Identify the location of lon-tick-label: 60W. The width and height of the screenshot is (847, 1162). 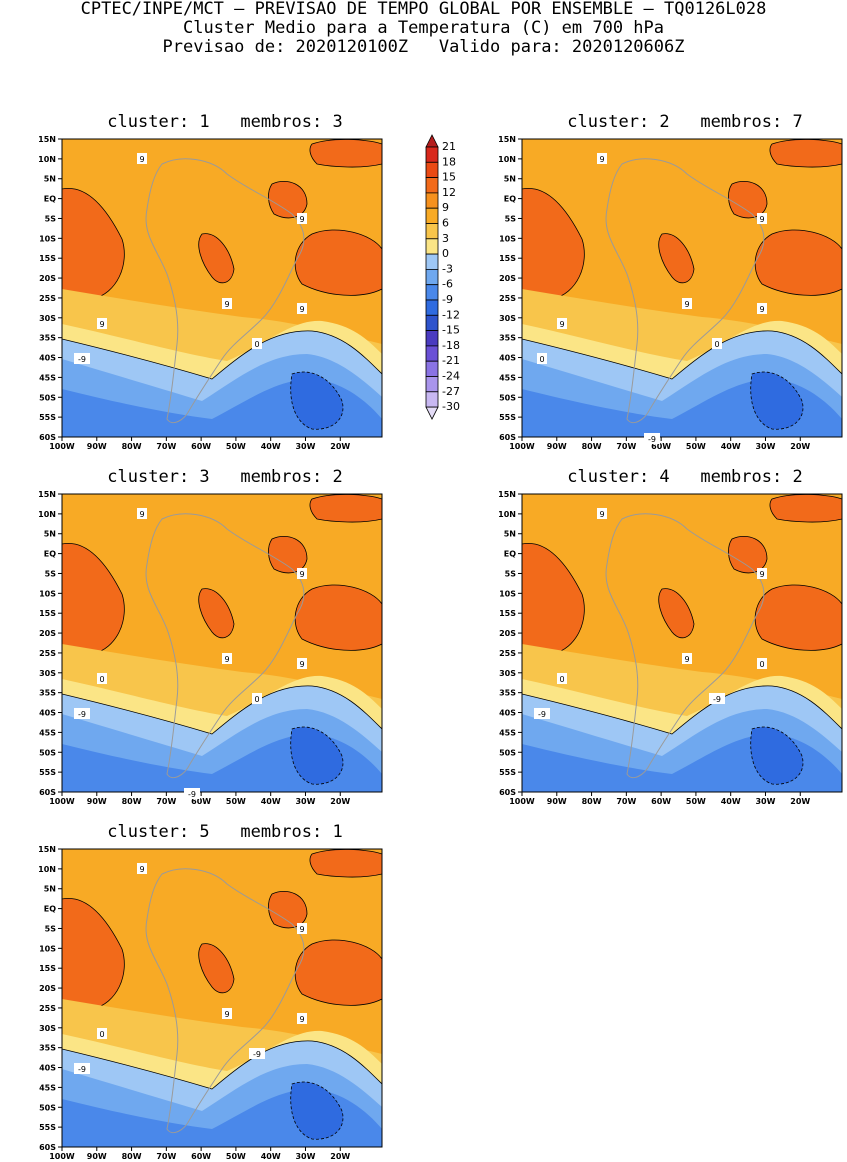
(661, 446).